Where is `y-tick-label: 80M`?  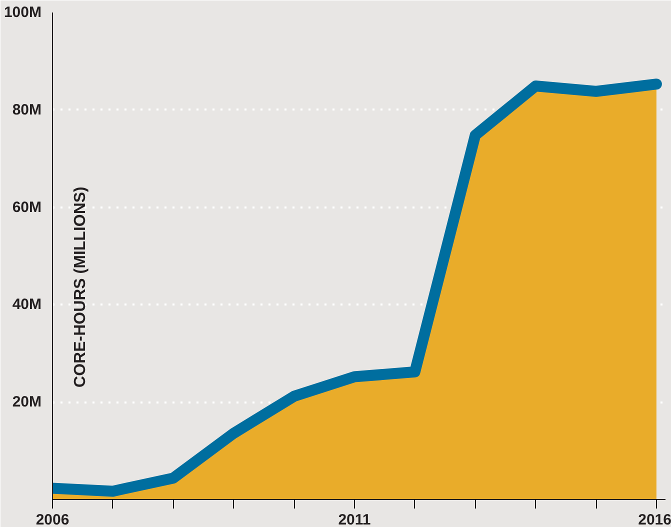
y-tick-label: 80M is located at coordinates (27, 109).